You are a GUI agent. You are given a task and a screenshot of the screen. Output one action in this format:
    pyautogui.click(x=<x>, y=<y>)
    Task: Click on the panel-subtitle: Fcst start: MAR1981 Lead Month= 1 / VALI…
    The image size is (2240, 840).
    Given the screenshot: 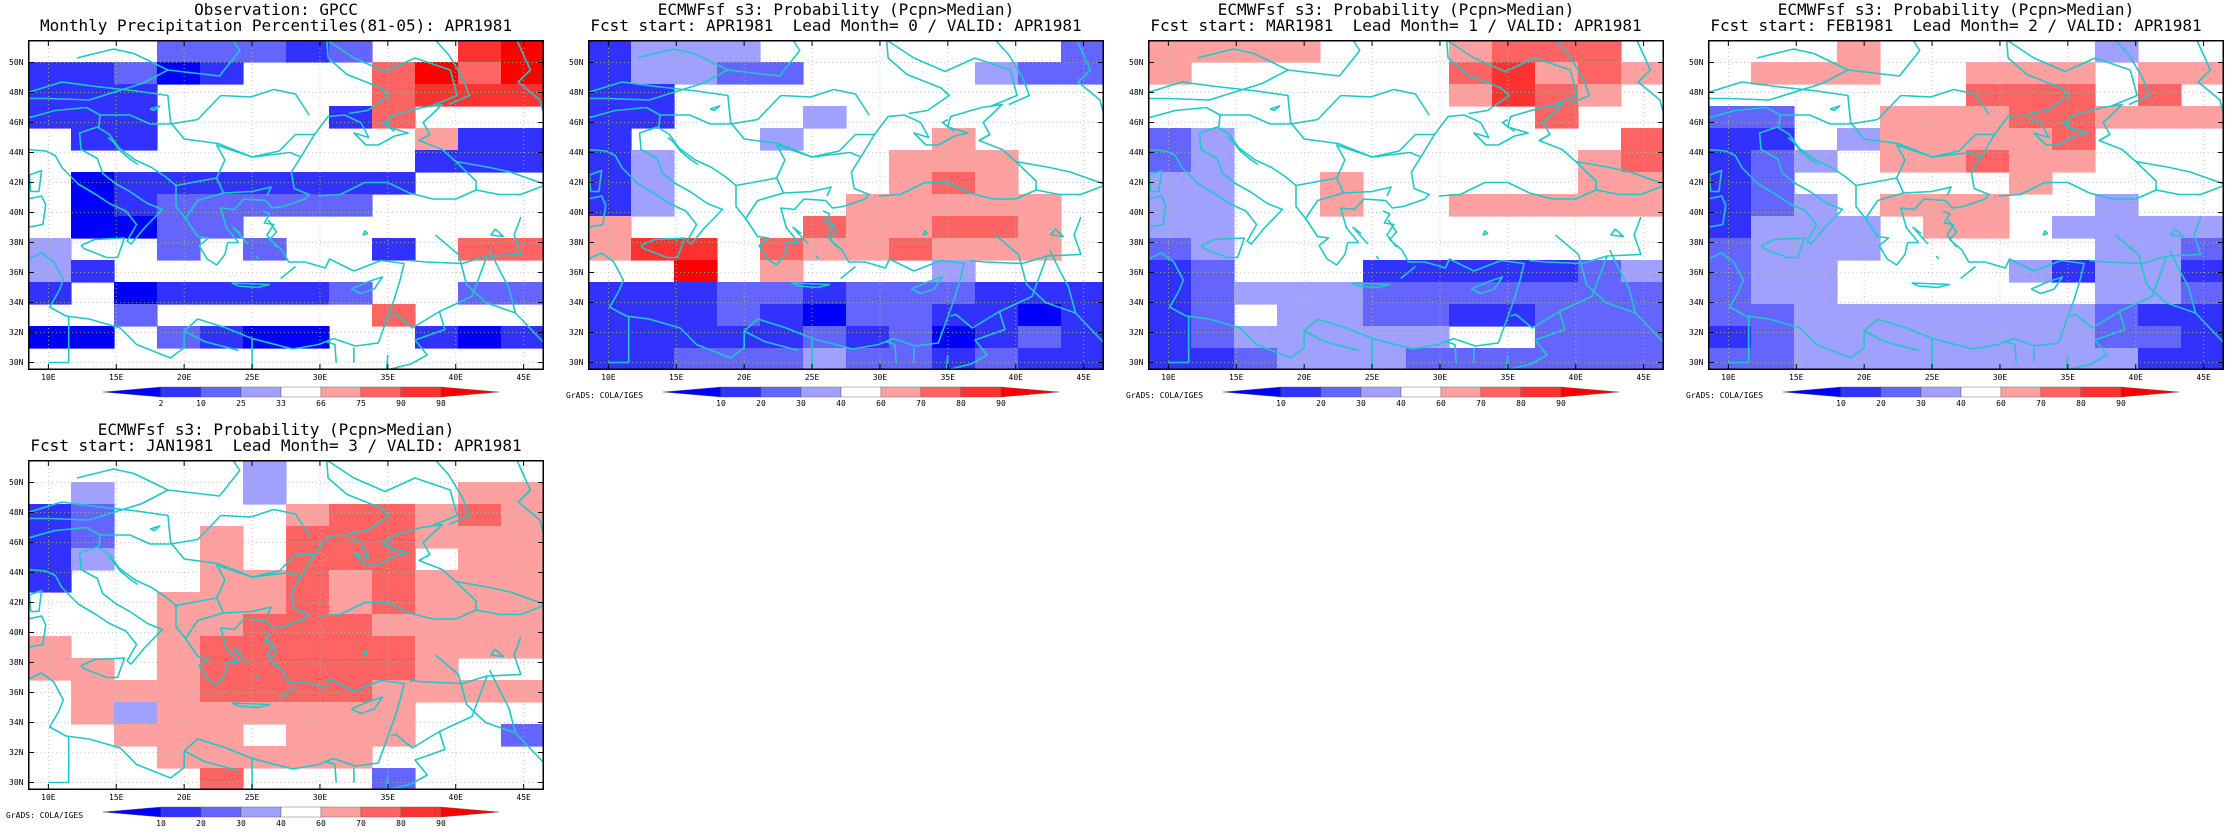 What is the action you would take?
    pyautogui.click(x=1396, y=25)
    